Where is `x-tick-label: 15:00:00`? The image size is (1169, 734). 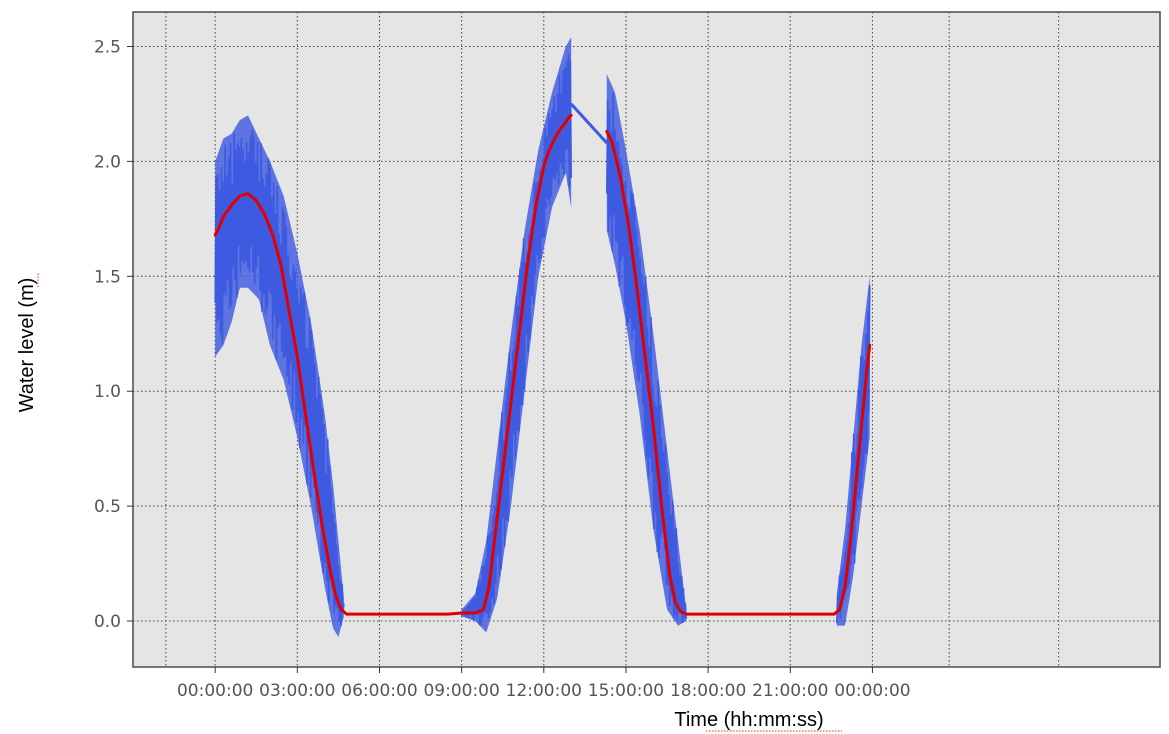 x-tick-label: 15:00:00 is located at coordinates (626, 691).